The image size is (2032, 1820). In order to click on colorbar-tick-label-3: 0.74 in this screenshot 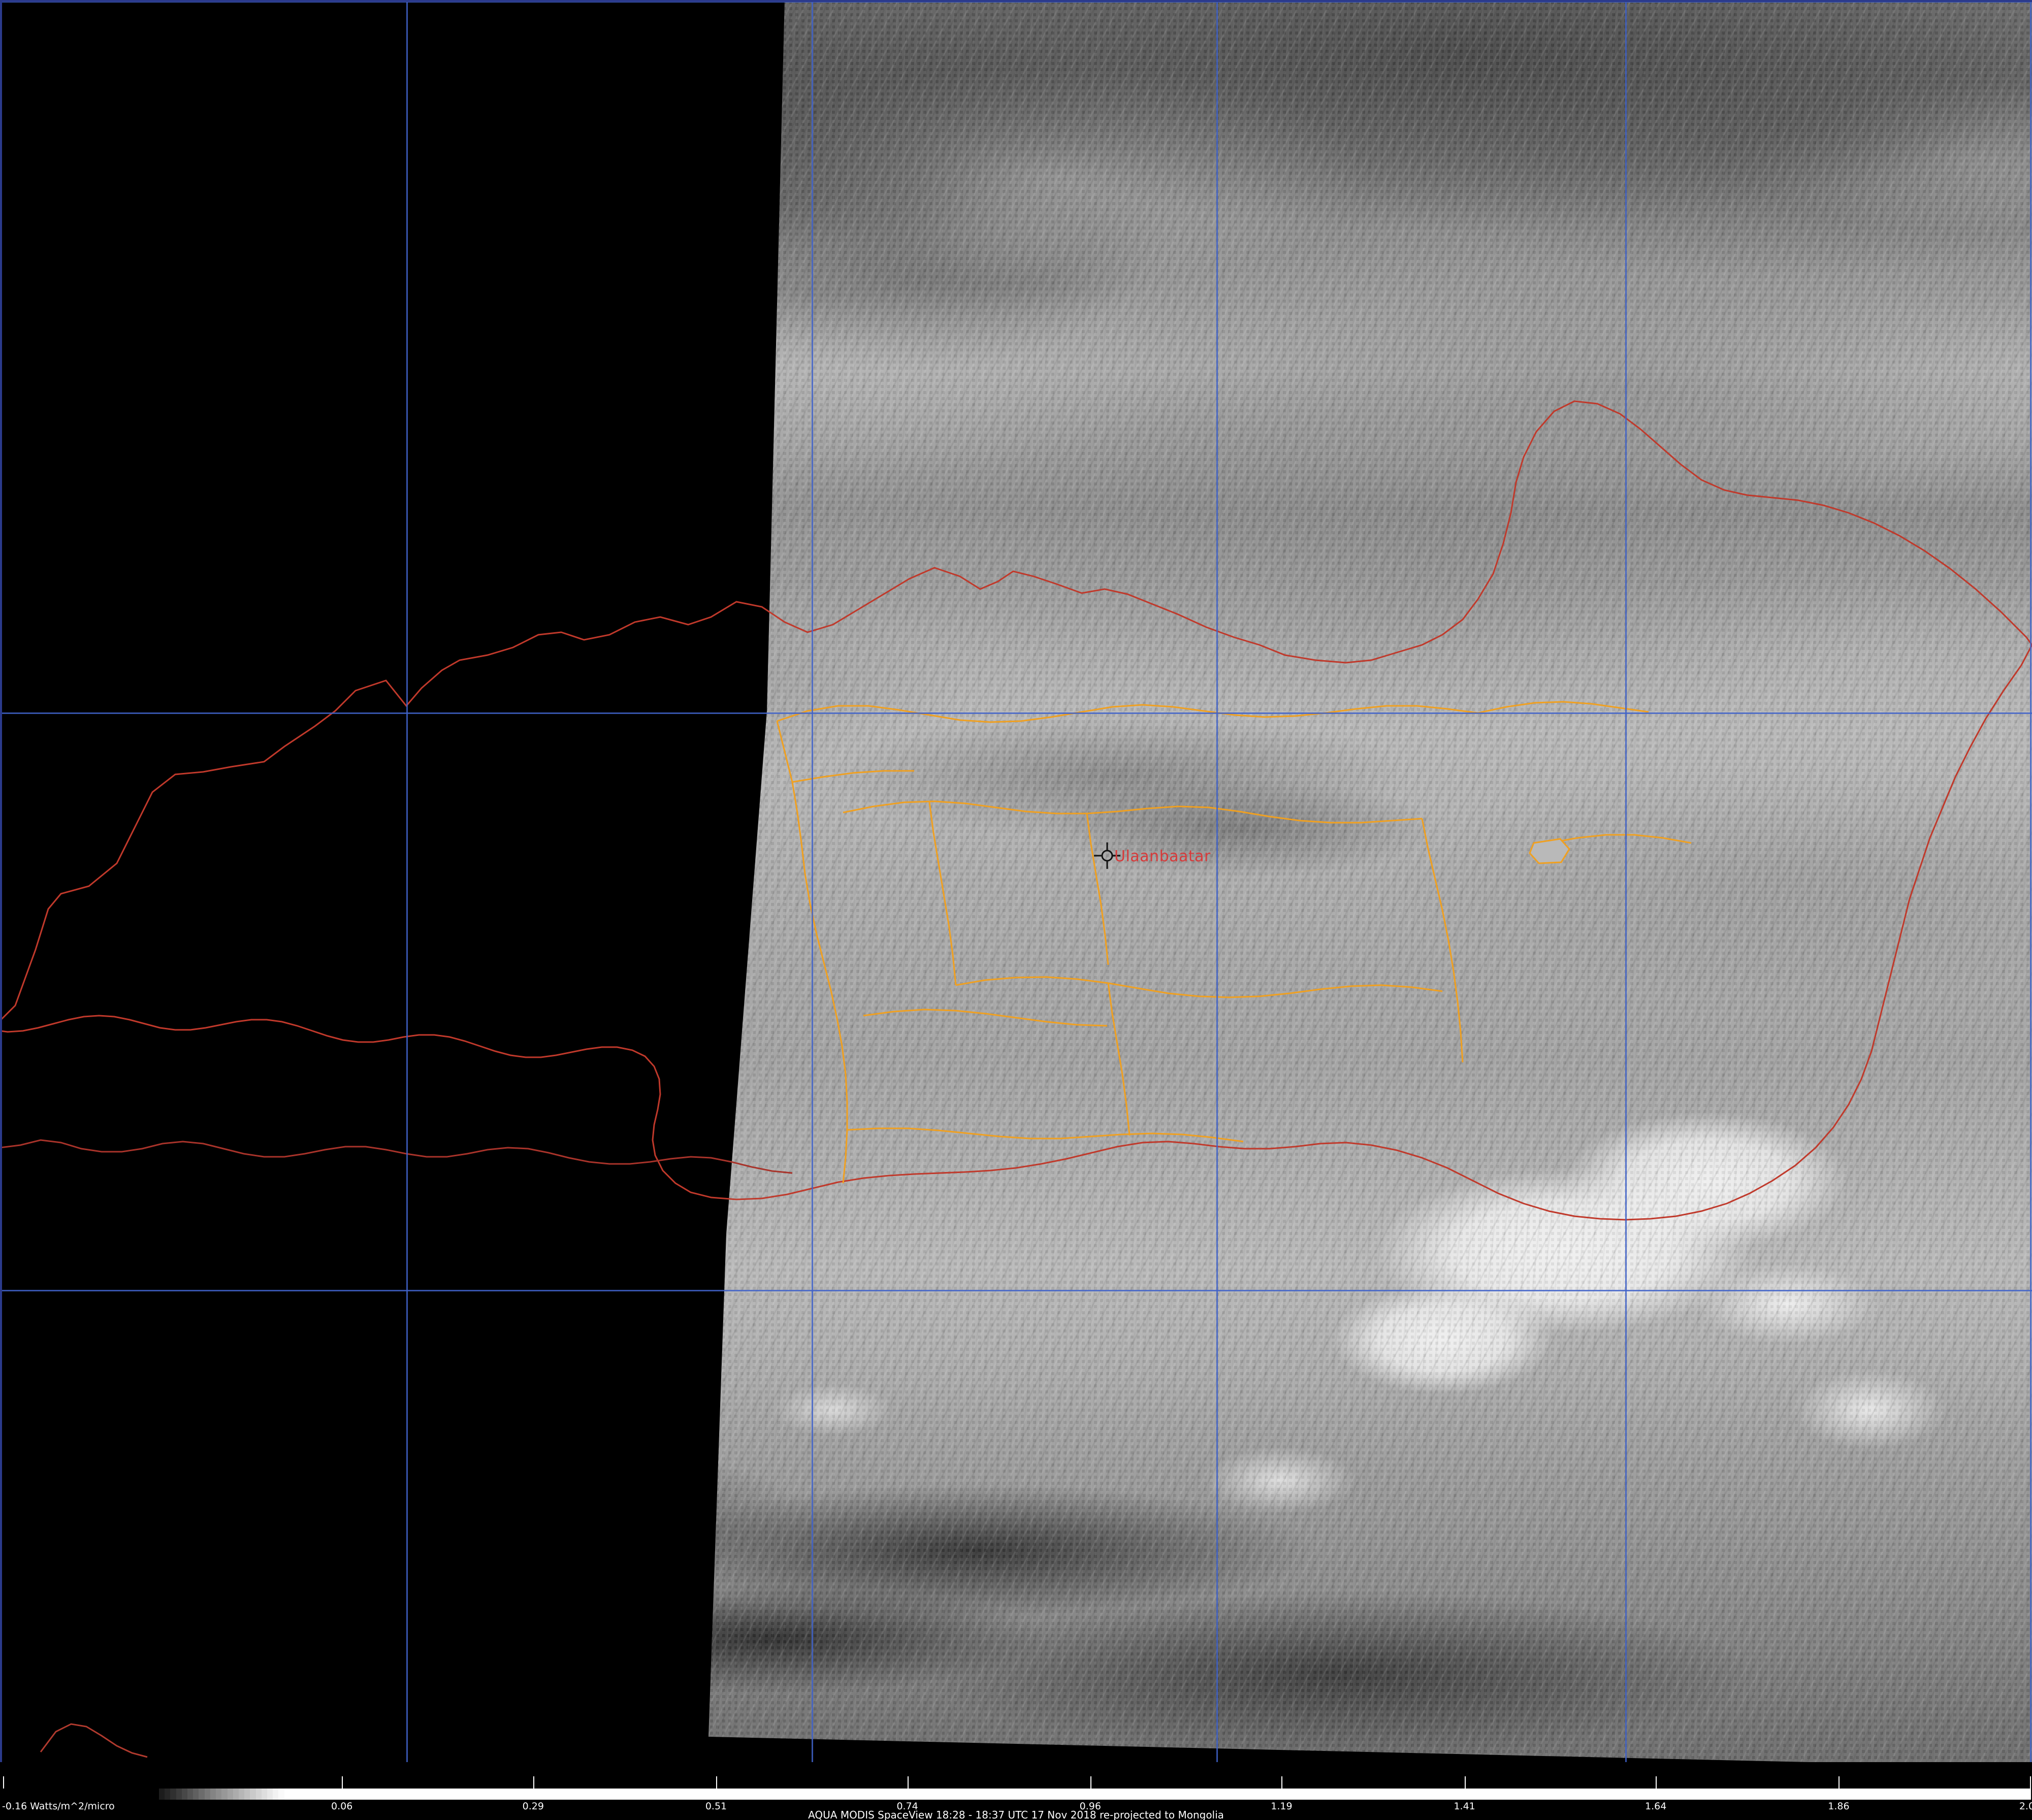, I will do `click(907, 1807)`.